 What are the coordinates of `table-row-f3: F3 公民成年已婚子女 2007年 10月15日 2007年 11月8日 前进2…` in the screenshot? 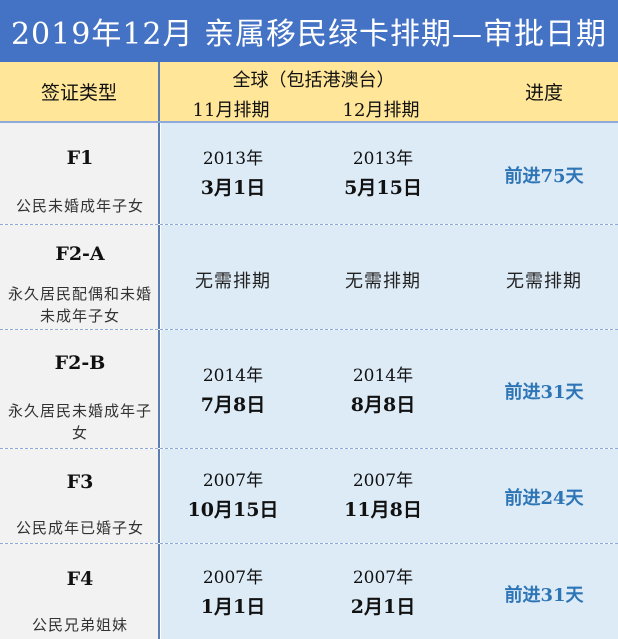 It's located at (309, 496).